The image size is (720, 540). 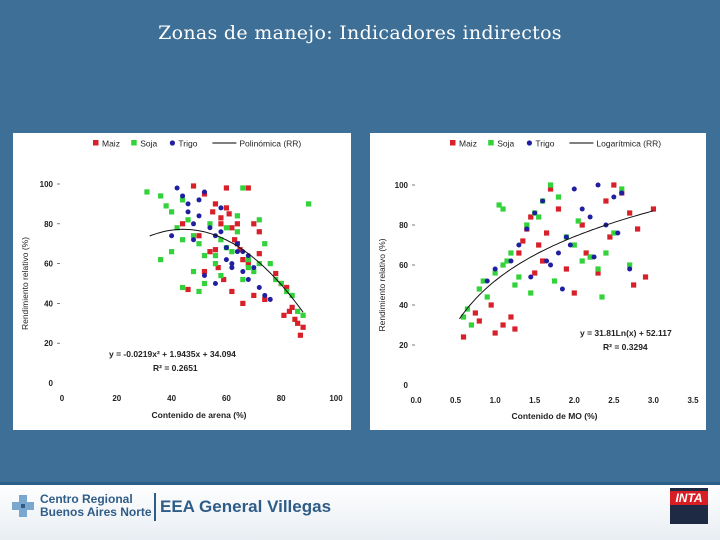 I want to click on y-tick-label-4: 80, so click(x=403, y=225).